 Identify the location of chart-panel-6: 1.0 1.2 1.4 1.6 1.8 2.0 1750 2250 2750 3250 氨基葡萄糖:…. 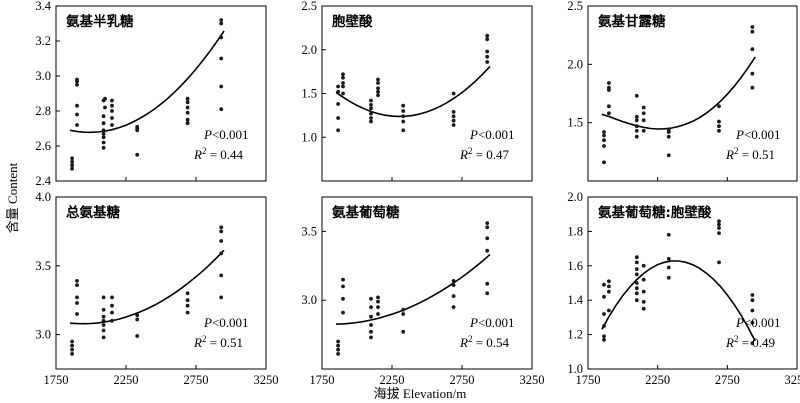
(683, 288).